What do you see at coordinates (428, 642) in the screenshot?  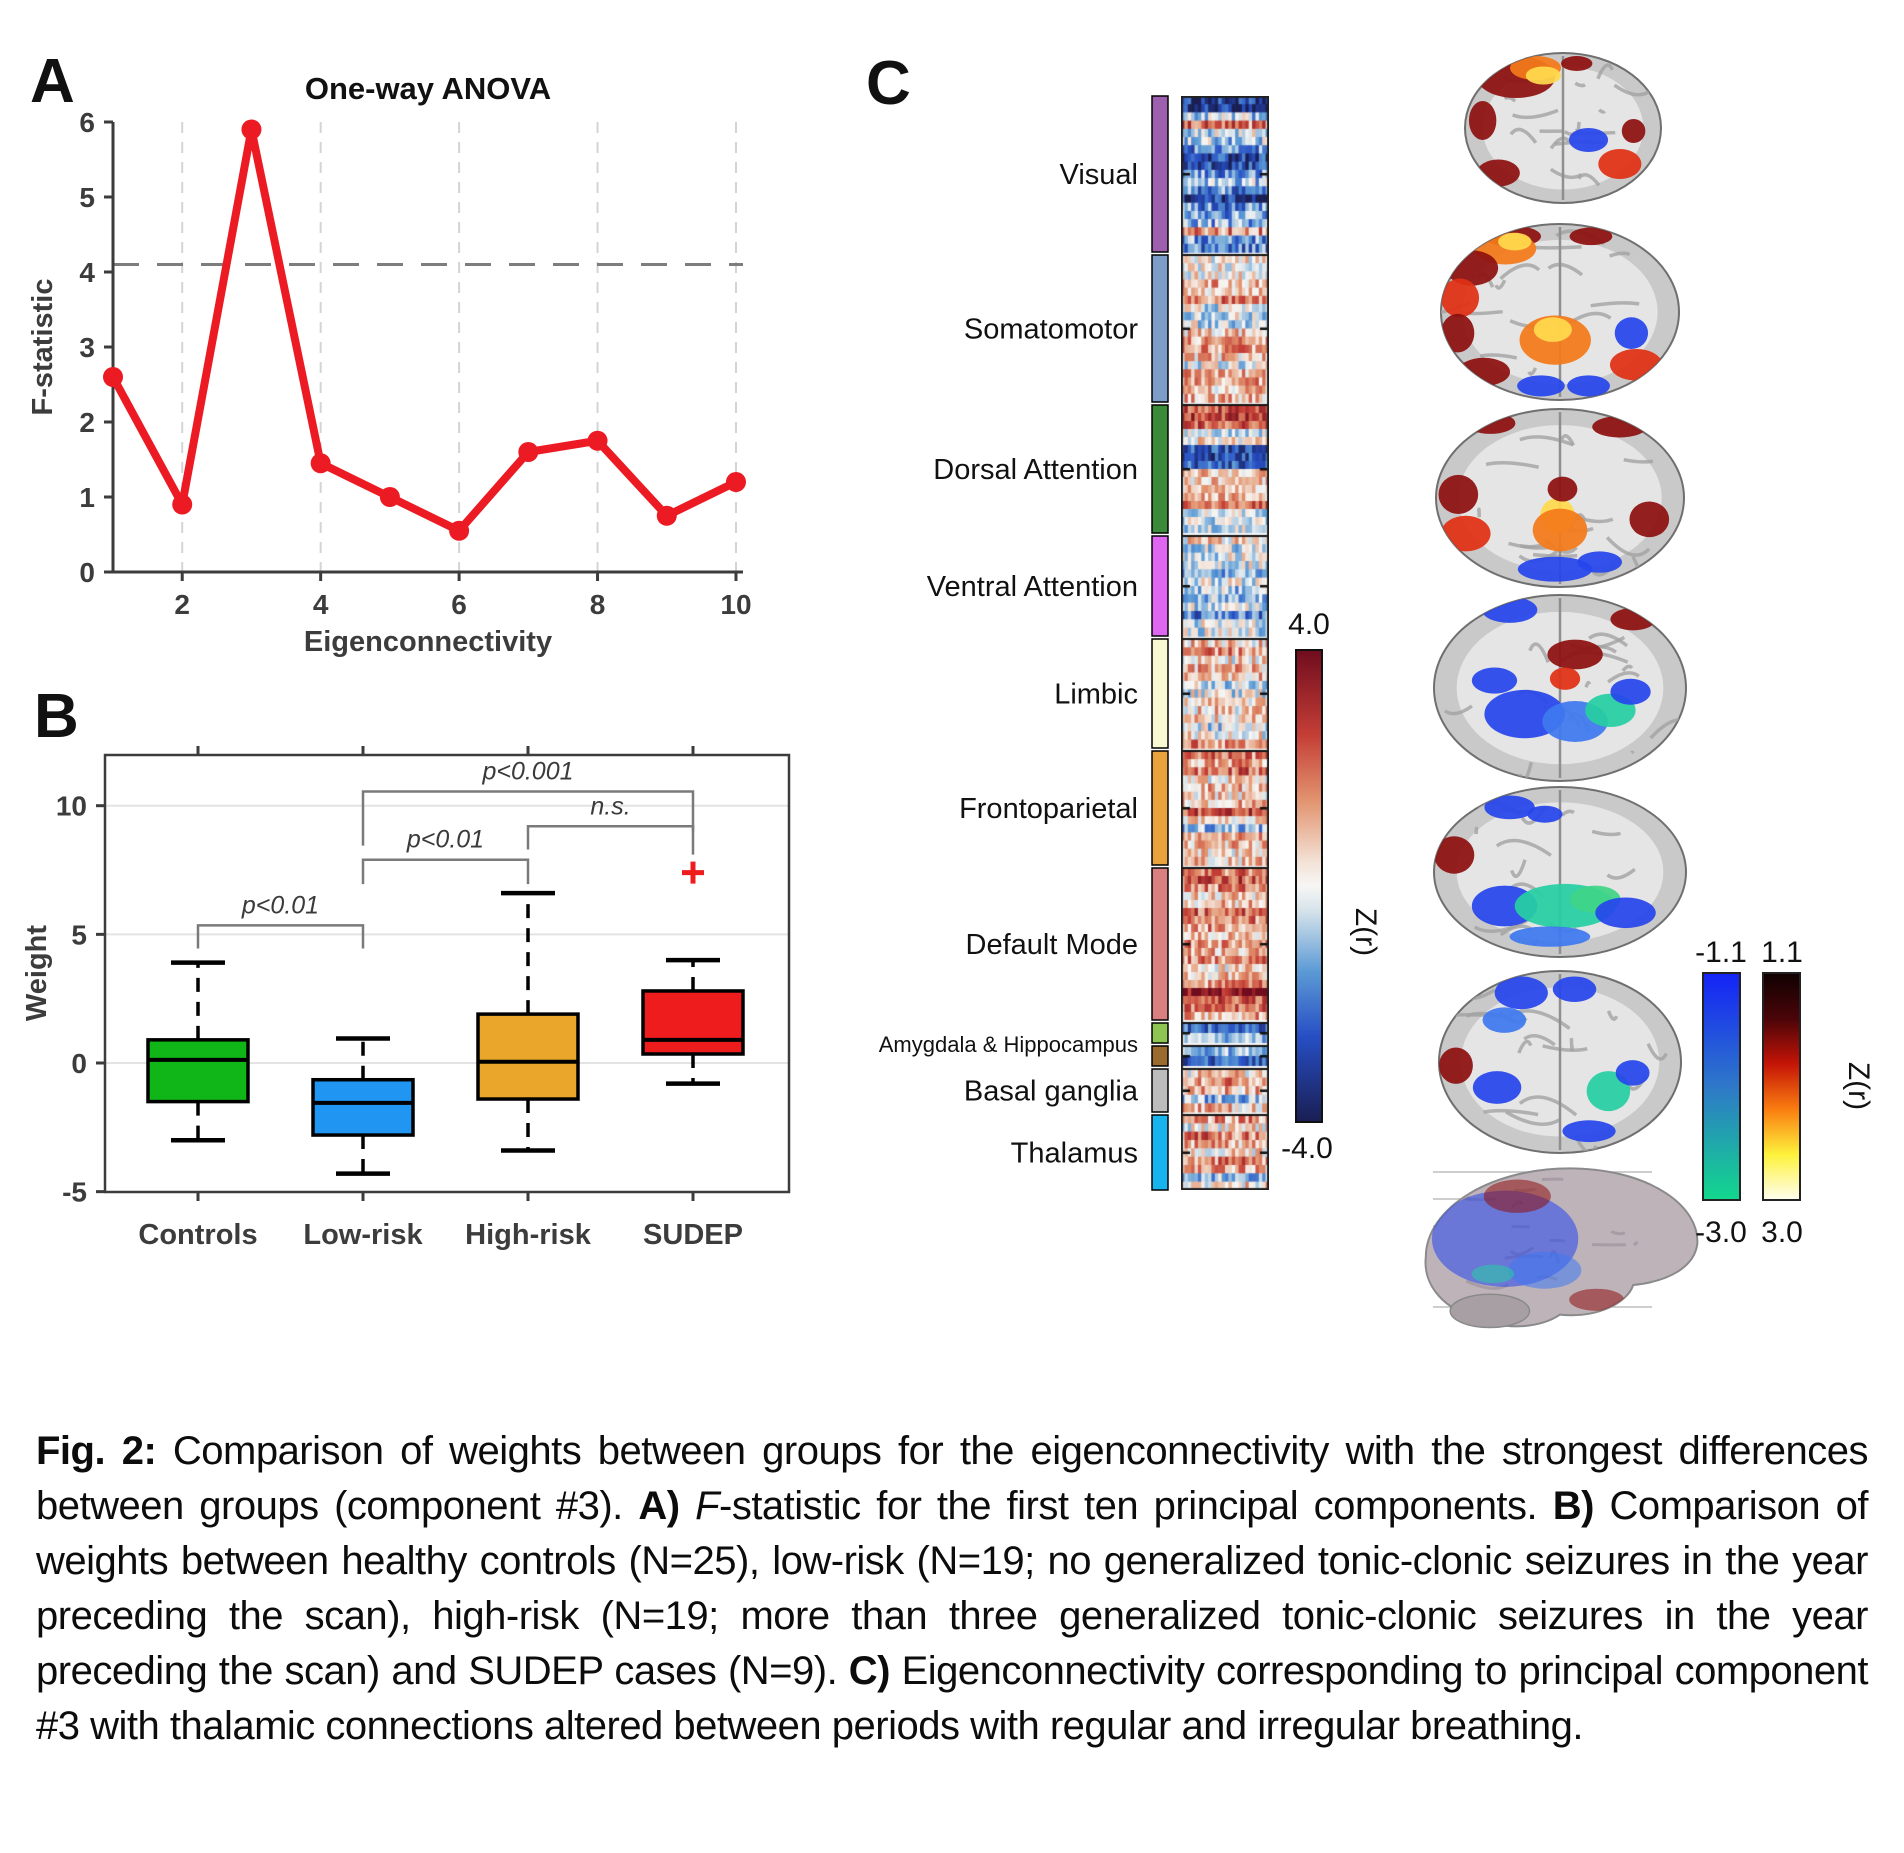 I see `panel-a-x-axis-label: Eigenconnectivity` at bounding box center [428, 642].